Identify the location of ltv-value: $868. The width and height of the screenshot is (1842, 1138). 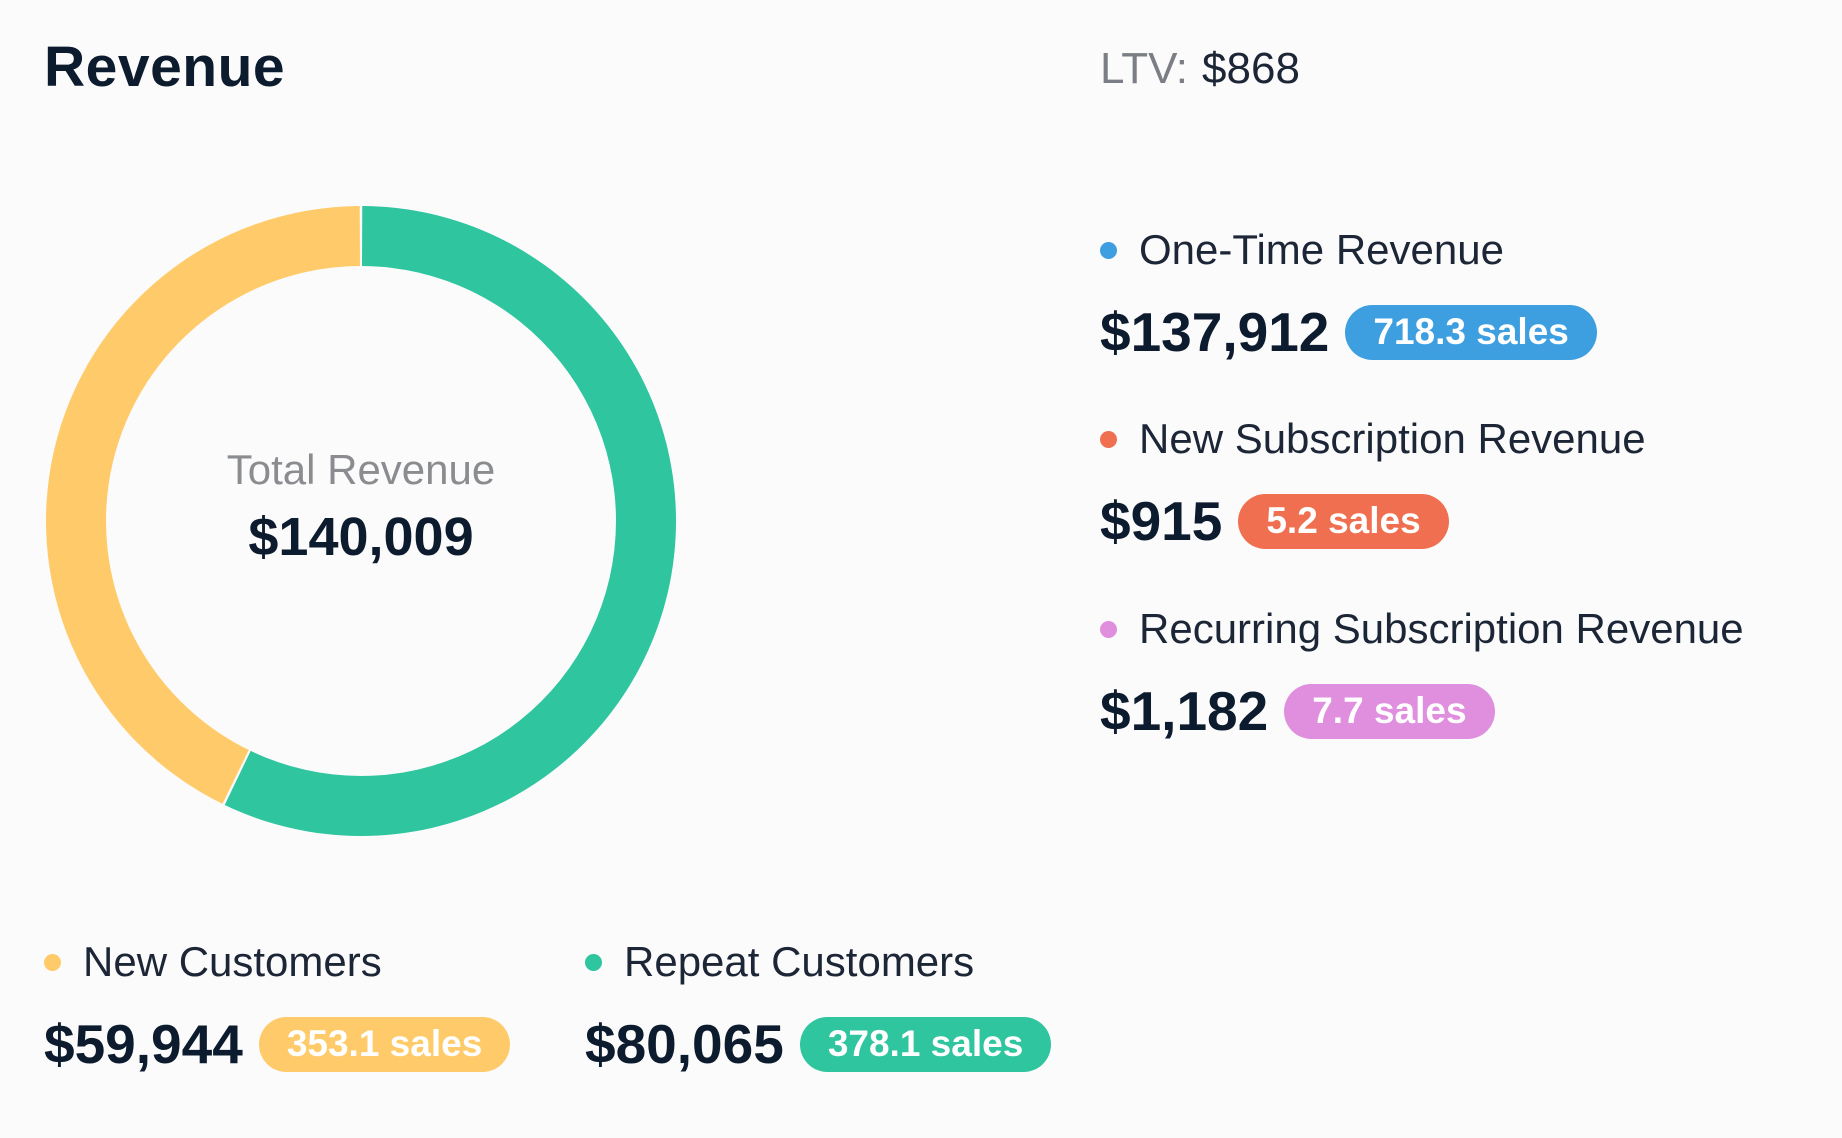
(1251, 68).